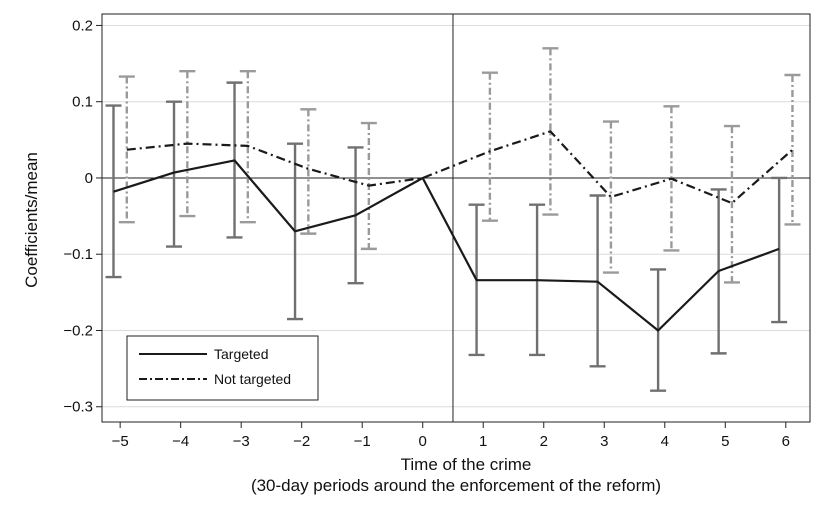 The image size is (838, 505). Describe the element at coordinates (241, 441) in the screenshot. I see `x-tick-label: −3` at that location.